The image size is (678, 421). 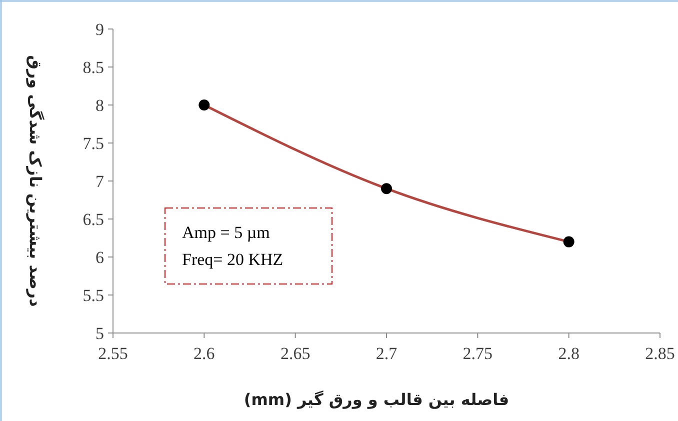 What do you see at coordinates (660, 353) in the screenshot?
I see `x-tick-label: 2.85` at bounding box center [660, 353].